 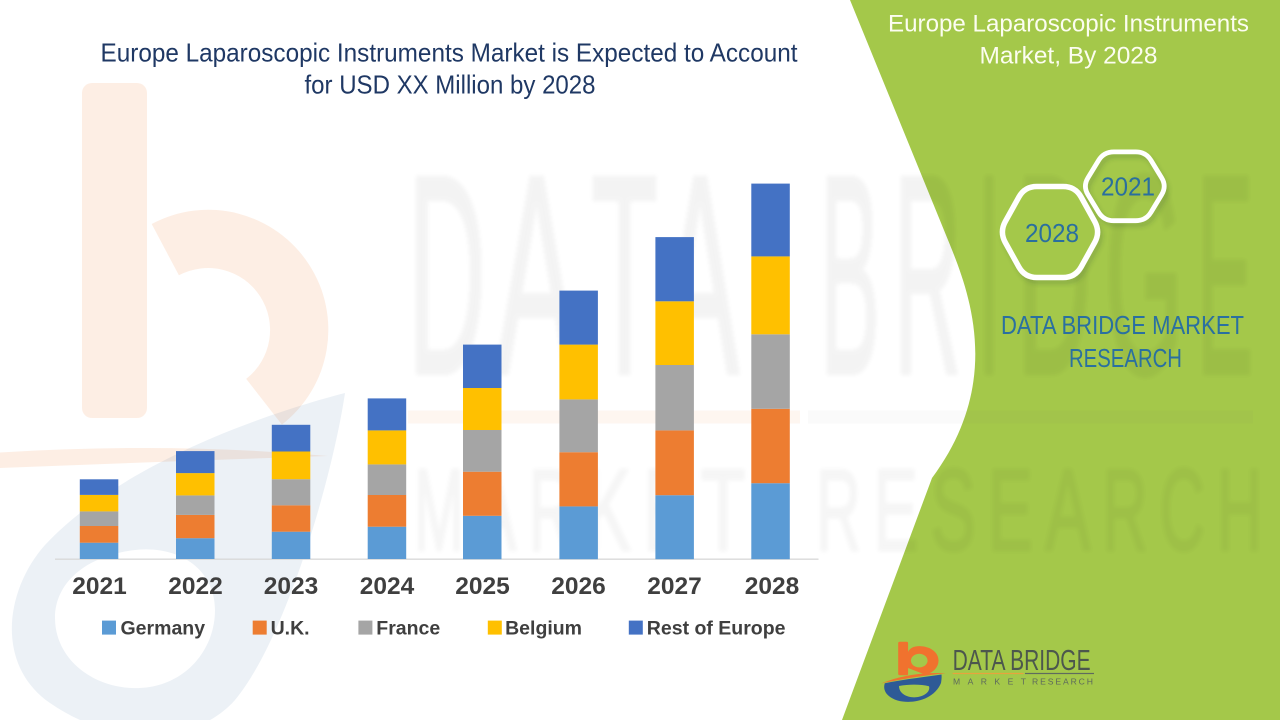 I want to click on svg-text: I, so click(x=989, y=275).